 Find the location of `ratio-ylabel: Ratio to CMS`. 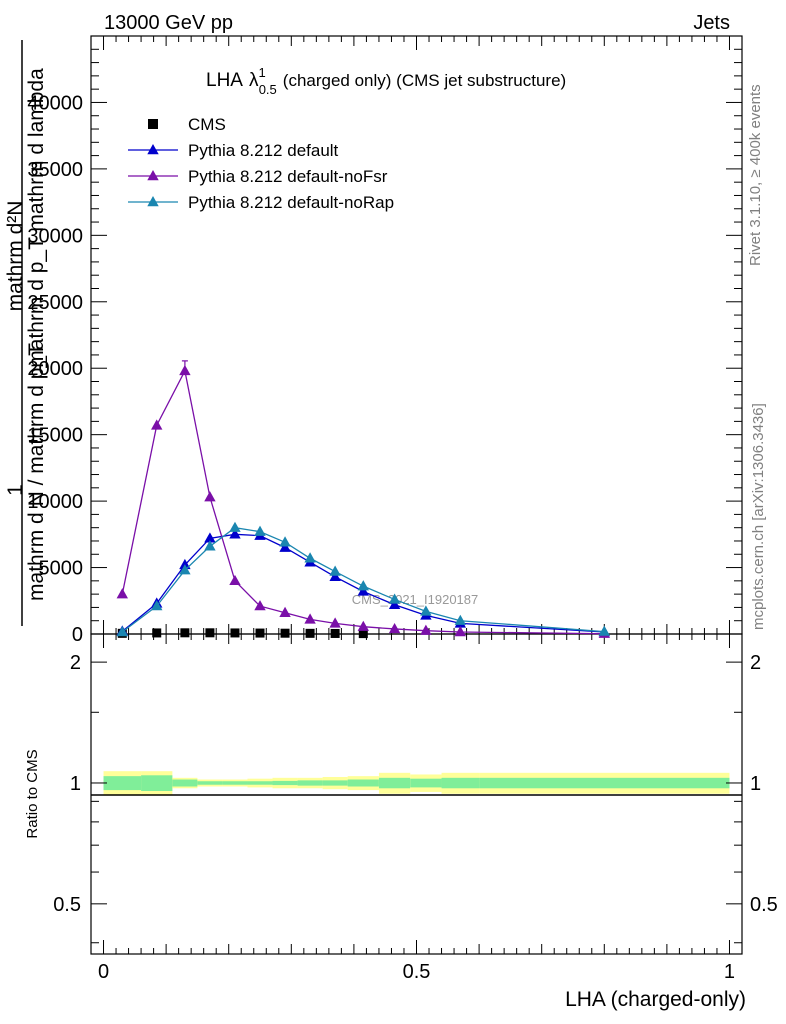

ratio-ylabel: Ratio to CMS is located at coordinates (32, 793).